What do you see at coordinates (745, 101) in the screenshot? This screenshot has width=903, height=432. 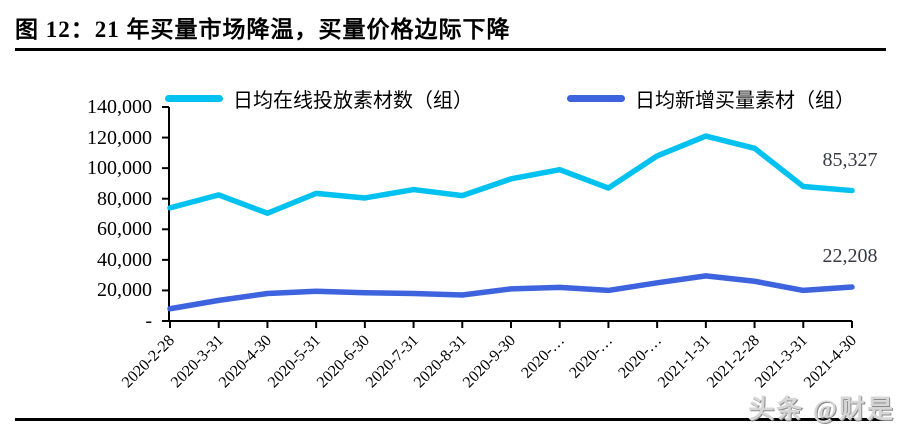 I see `legend-label-daily-new-materials: 日均新增买量素材（组）` at bounding box center [745, 101].